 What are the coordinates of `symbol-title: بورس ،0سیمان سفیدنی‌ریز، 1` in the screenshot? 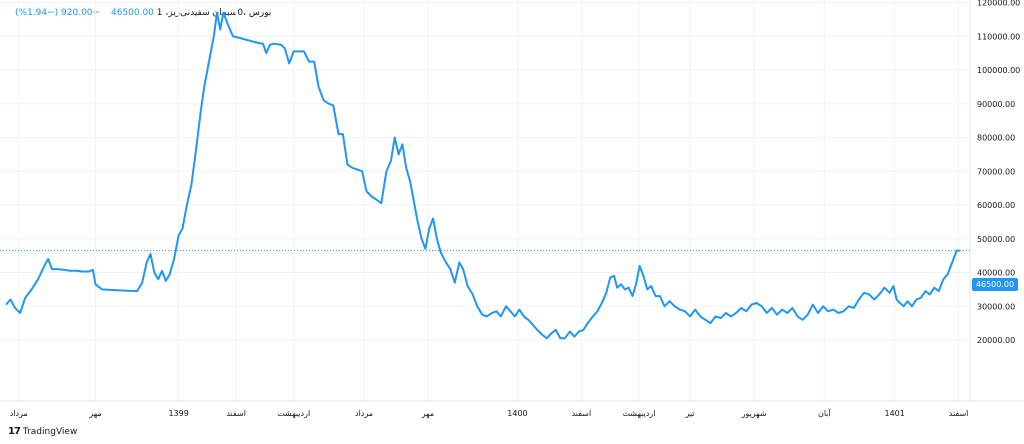 It's located at (214, 13).